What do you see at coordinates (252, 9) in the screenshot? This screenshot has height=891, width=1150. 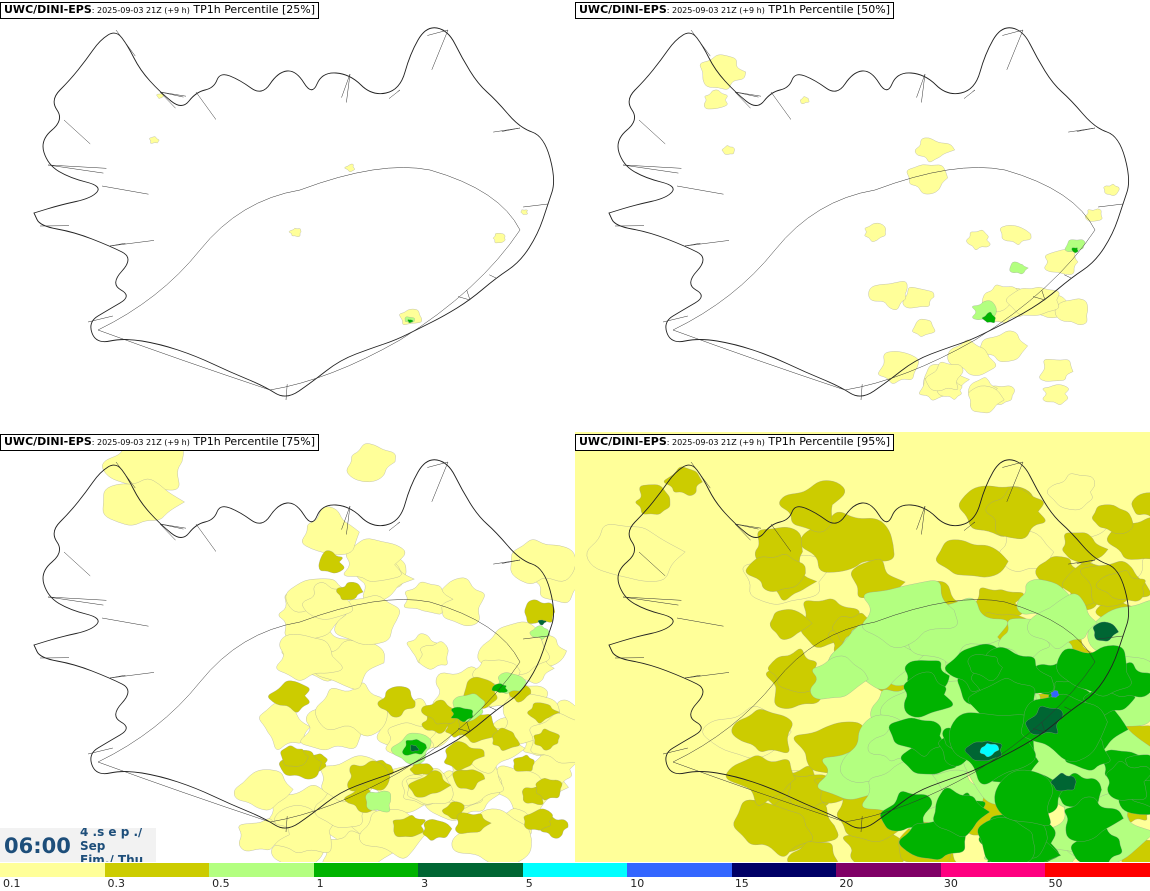 I see `field-name: TP1h Percentile [25%]` at bounding box center [252, 9].